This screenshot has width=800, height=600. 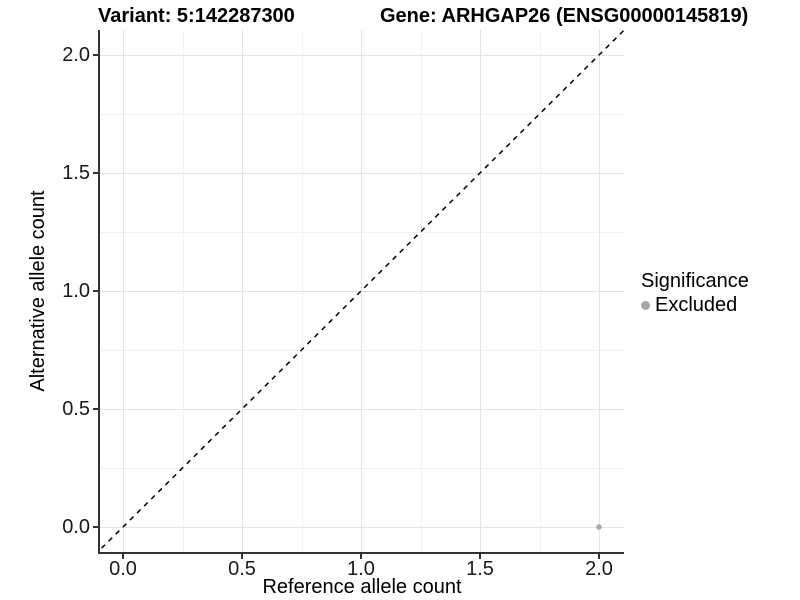 I want to click on x-tick-label: 1.5, so click(x=480, y=569).